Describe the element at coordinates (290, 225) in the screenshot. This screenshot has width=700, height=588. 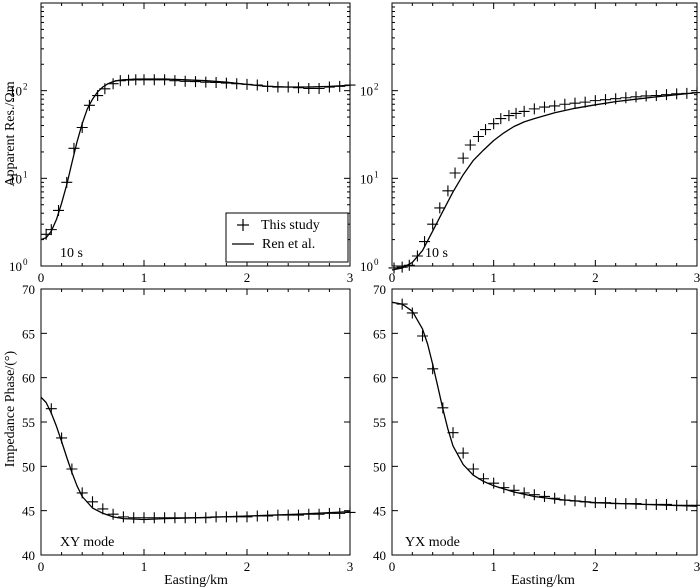
I see `legend-label-this-study: This study` at that location.